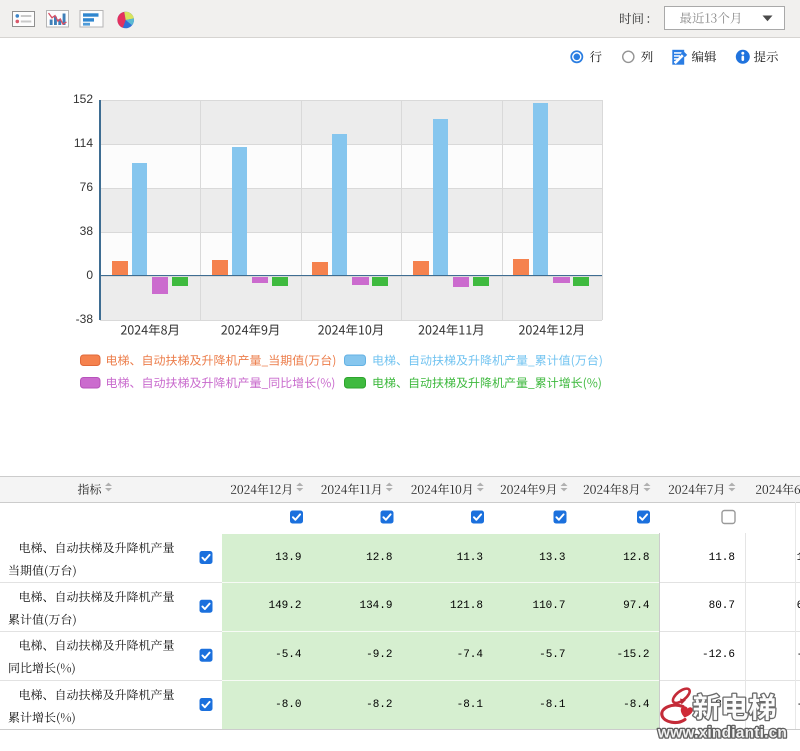 The height and width of the screenshot is (751, 800). I want to click on svg-text: www.xindianti.cn, so click(722, 733).